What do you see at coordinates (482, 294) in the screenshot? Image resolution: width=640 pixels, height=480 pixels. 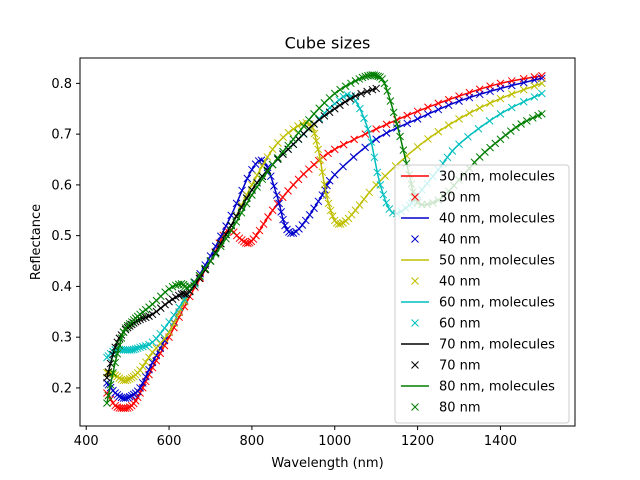 I see `legend-box` at bounding box center [482, 294].